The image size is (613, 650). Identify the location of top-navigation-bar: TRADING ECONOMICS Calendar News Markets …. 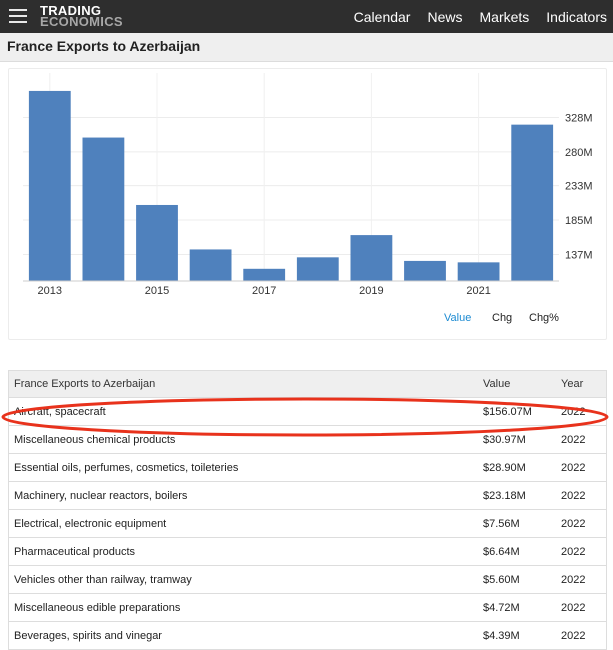
(306, 16).